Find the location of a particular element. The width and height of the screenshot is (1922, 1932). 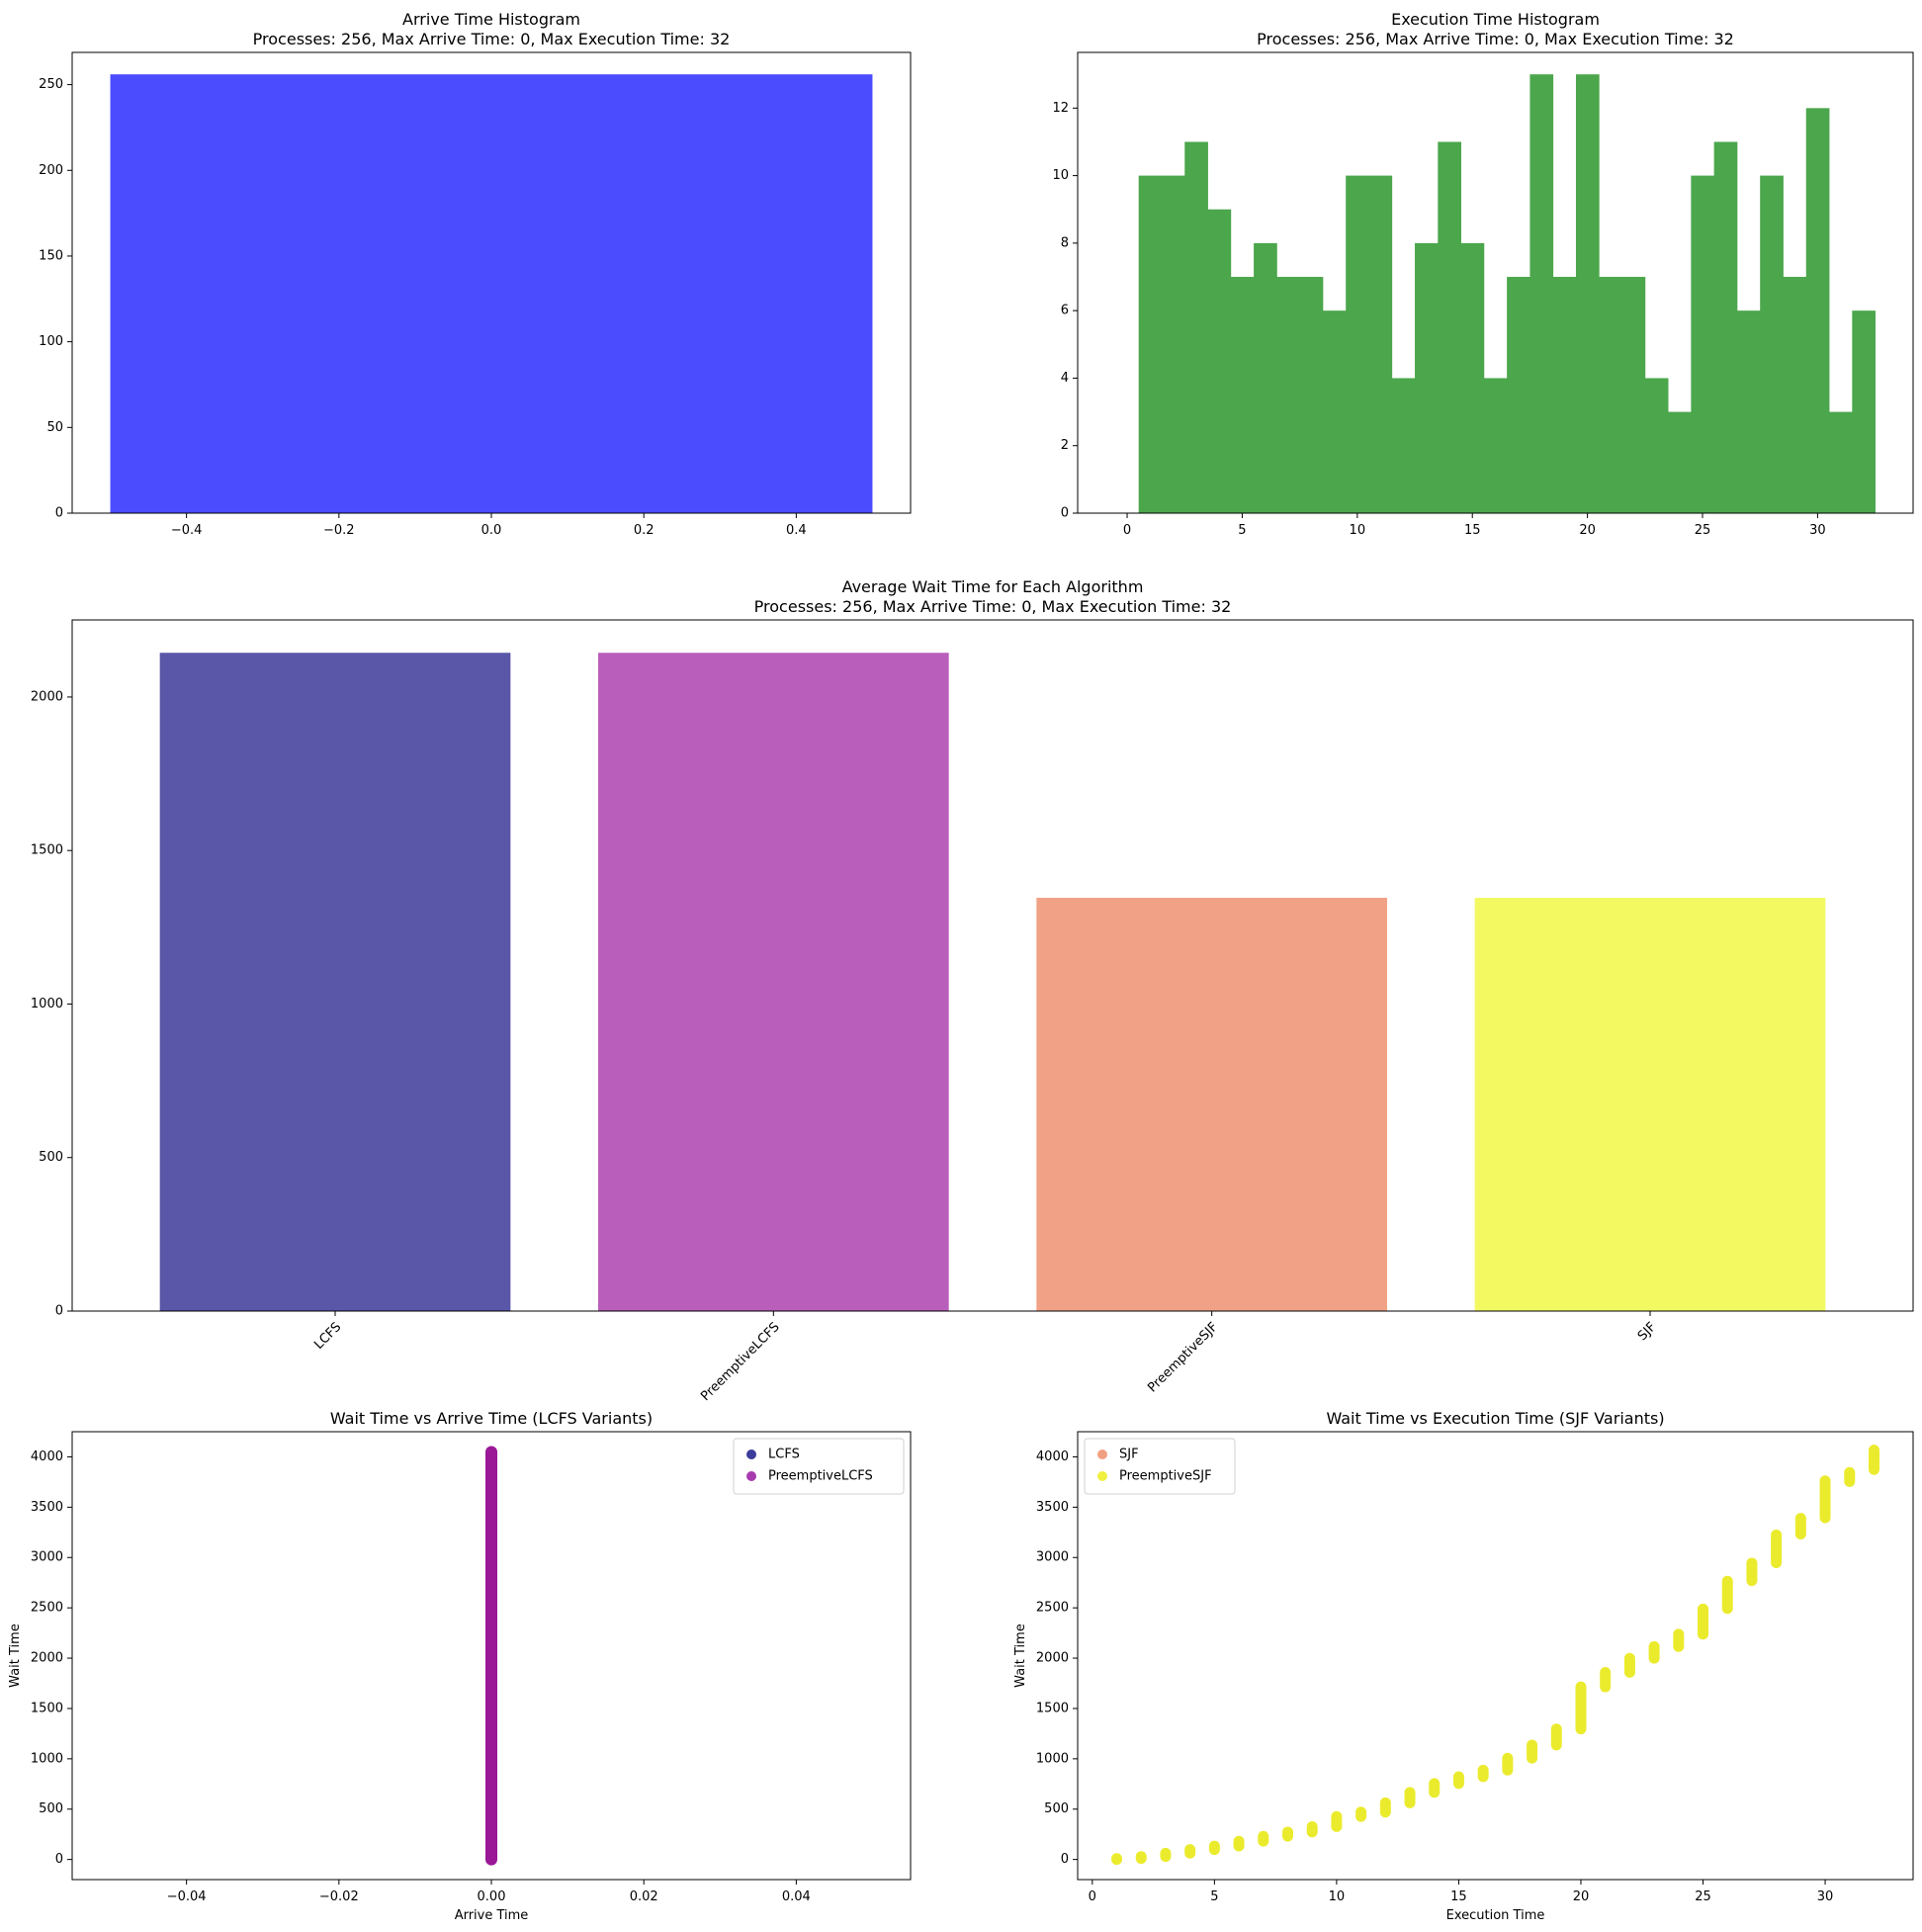

x-tick-label: 0.02 is located at coordinates (644, 1896).